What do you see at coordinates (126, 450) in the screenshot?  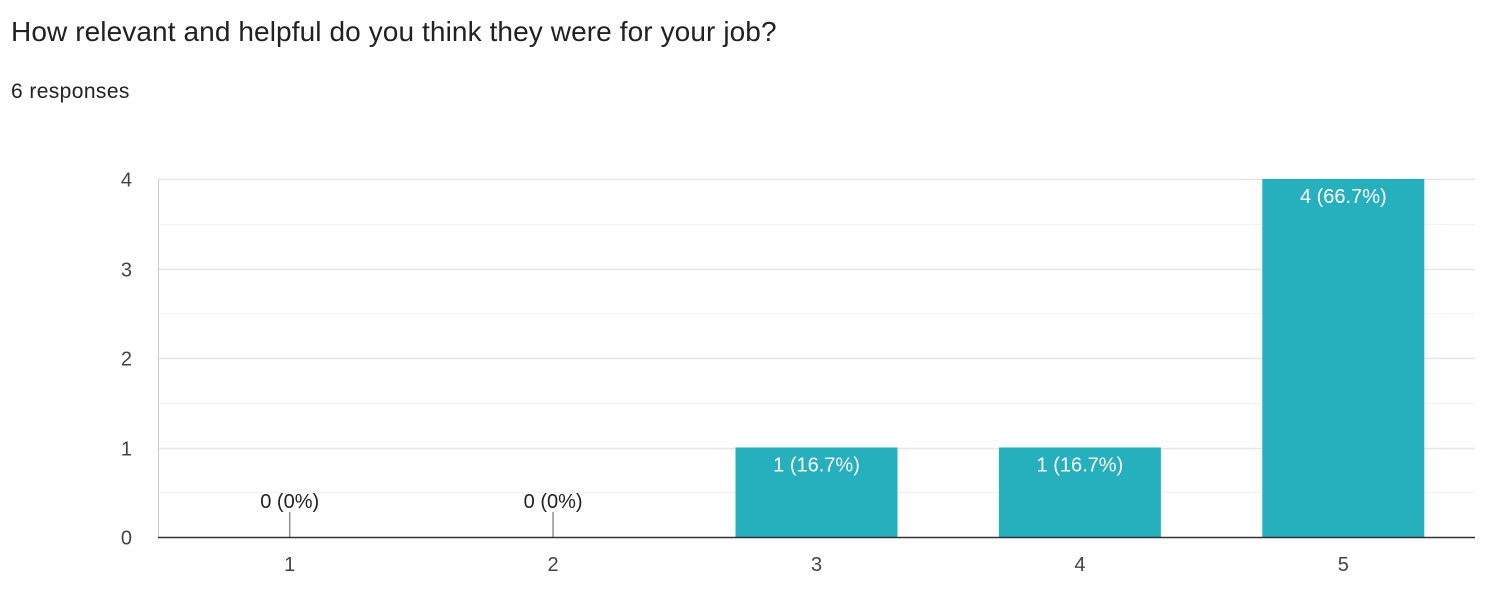 I see `y-tick-label: 1` at bounding box center [126, 450].